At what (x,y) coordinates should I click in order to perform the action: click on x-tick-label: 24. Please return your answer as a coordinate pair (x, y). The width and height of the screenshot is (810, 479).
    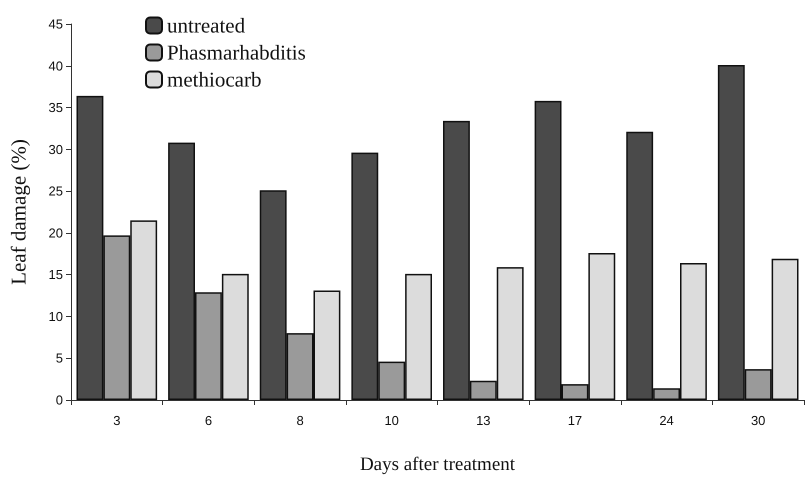
    Looking at the image, I should click on (666, 420).